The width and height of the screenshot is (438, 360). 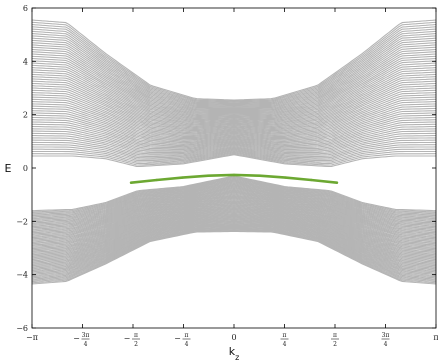 What do you see at coordinates (86, 335) in the screenshot?
I see `x-tick-numerator: 3π` at bounding box center [86, 335].